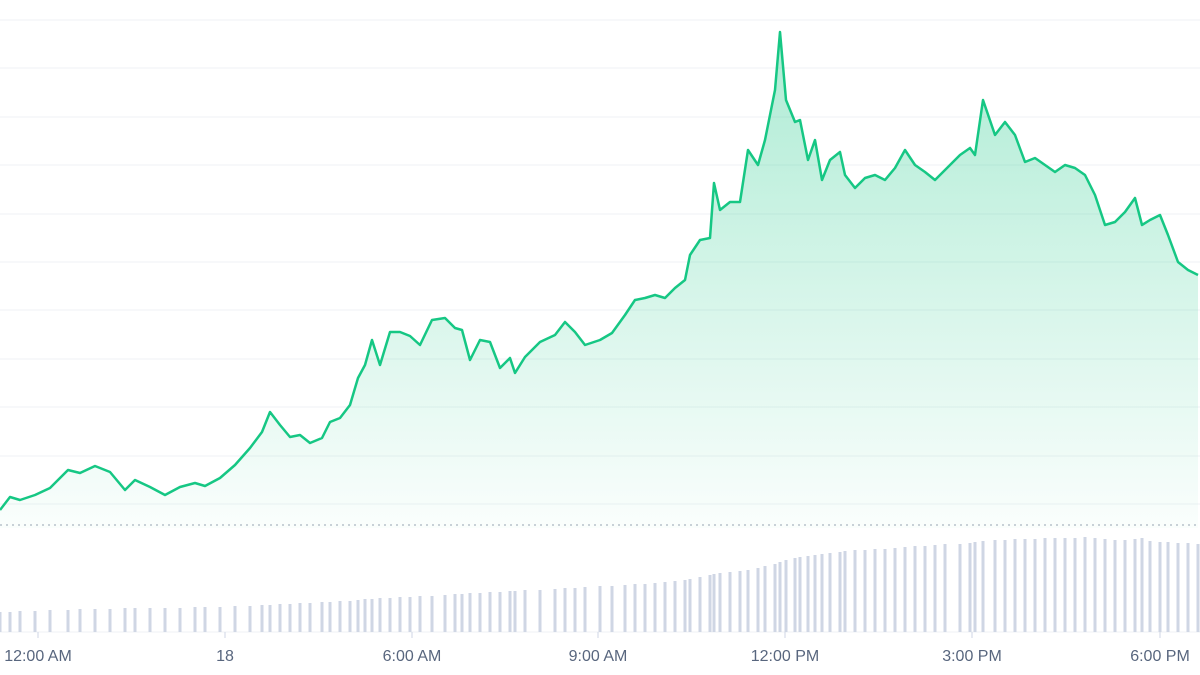 Image resolution: width=1200 pixels, height=675 pixels. I want to click on x-tick-label: 6:00 AM, so click(412, 656).